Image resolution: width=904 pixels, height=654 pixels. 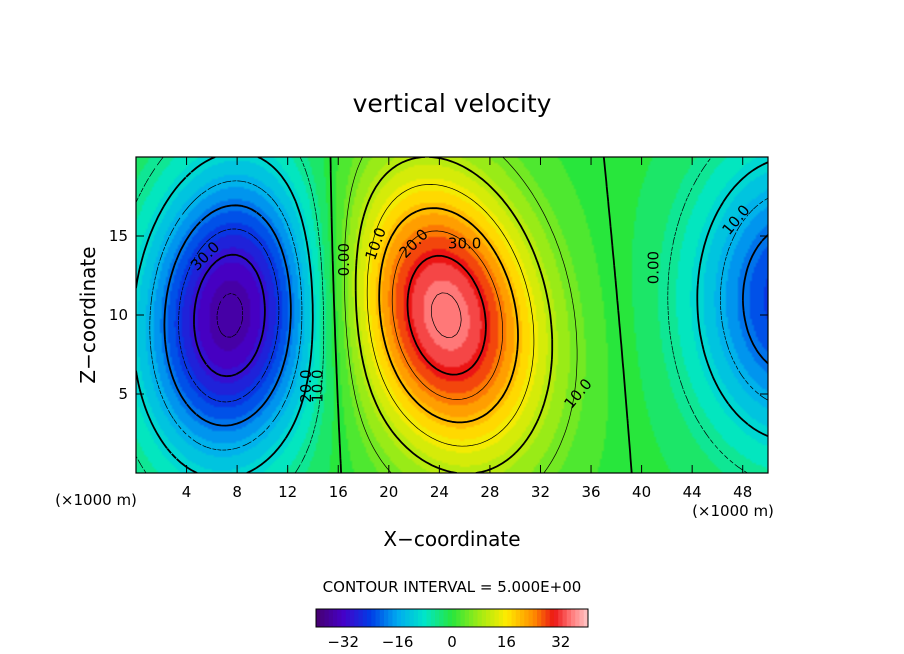 What do you see at coordinates (540, 492) in the screenshot?
I see `x-tick-label: 32` at bounding box center [540, 492].